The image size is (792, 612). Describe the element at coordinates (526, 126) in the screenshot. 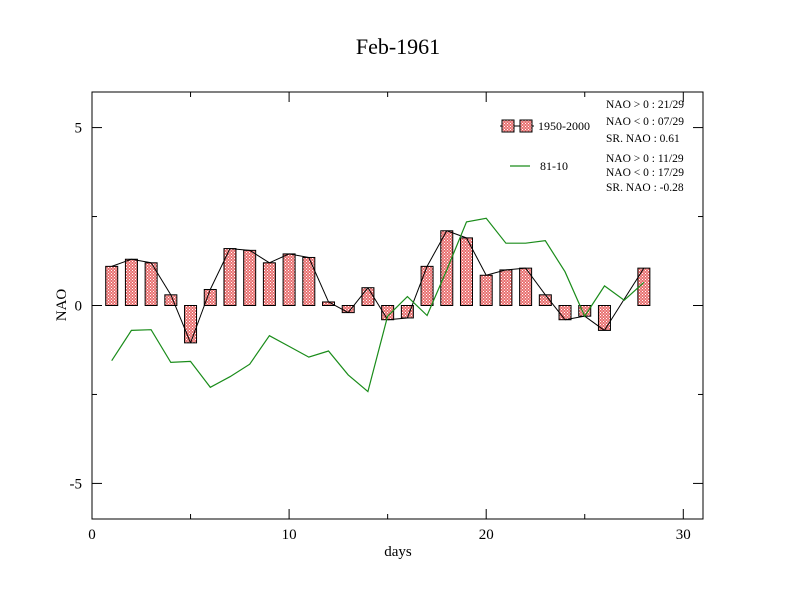

I see `legend-bar-symbol-right` at that location.